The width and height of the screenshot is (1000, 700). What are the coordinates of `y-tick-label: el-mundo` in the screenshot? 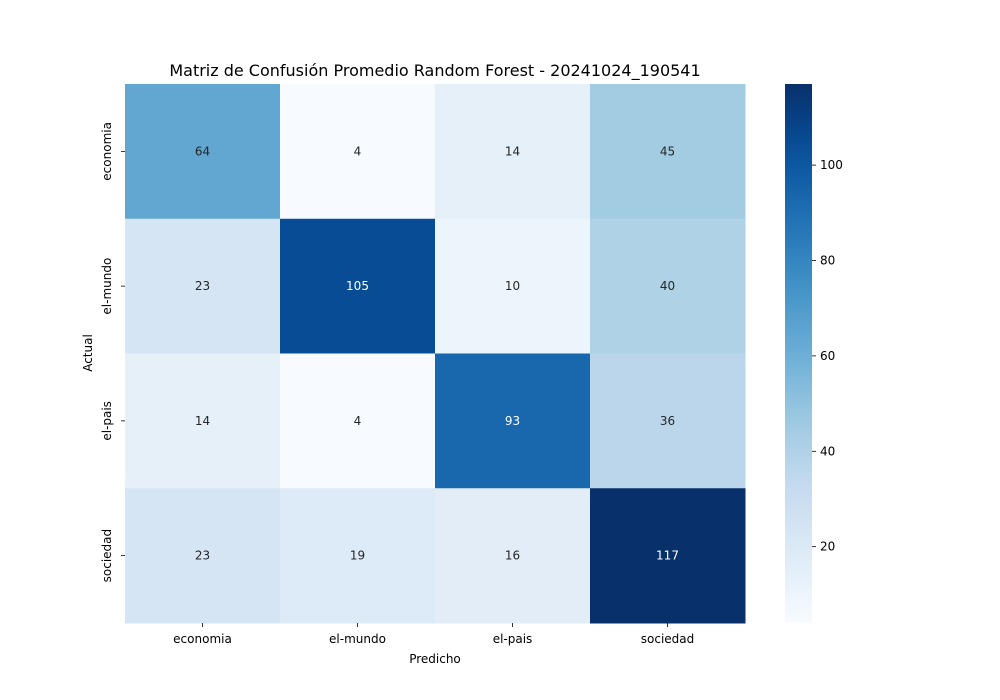 It's located at (107, 286).